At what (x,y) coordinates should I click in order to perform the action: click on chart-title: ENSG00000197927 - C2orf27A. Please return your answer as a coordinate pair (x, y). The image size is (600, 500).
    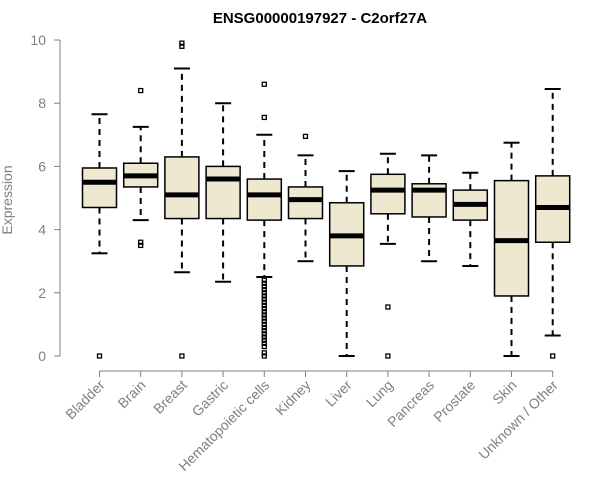
    Looking at the image, I should click on (320, 18).